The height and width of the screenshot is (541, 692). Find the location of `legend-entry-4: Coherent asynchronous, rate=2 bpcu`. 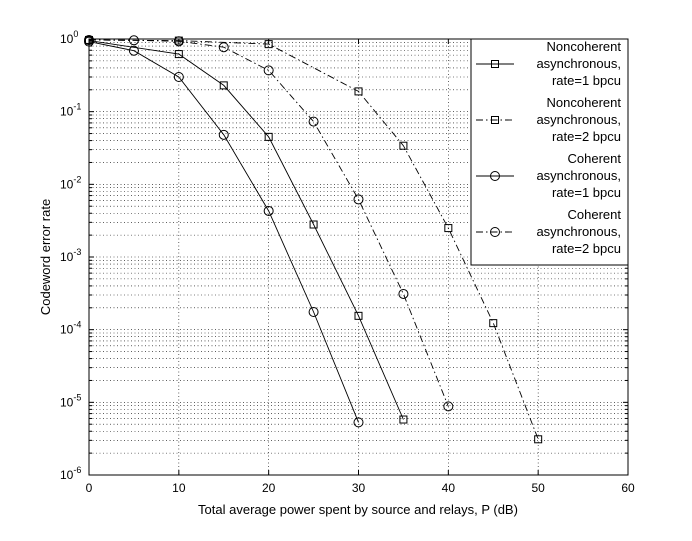

legend-entry-4: Coherent asynchronous, rate=2 bpcu is located at coordinates (548, 231).